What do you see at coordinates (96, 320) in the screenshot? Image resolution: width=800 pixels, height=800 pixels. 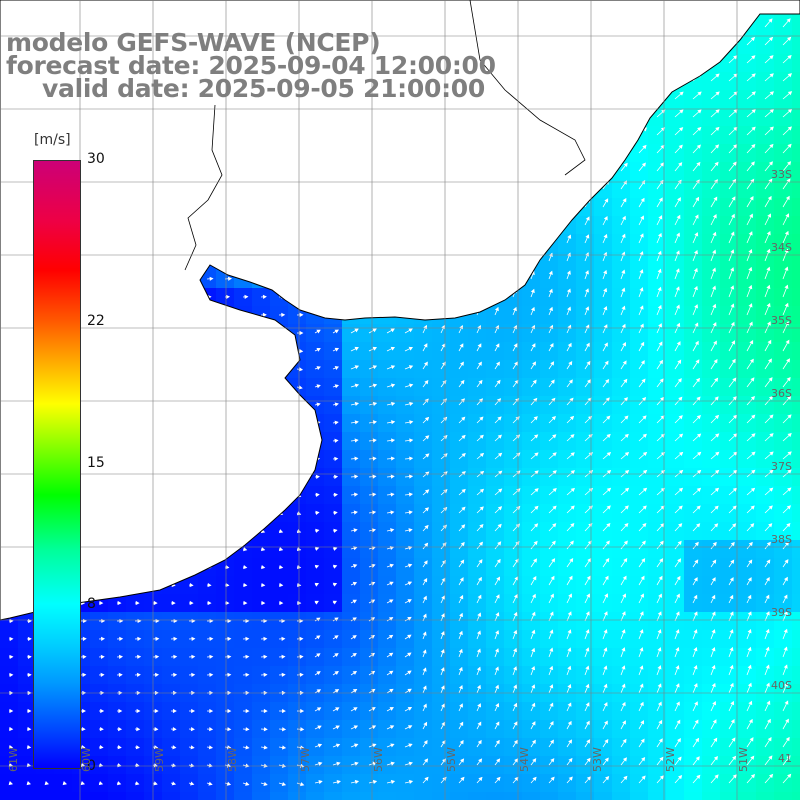 I see `colorbar-tick-label: 22` at bounding box center [96, 320].